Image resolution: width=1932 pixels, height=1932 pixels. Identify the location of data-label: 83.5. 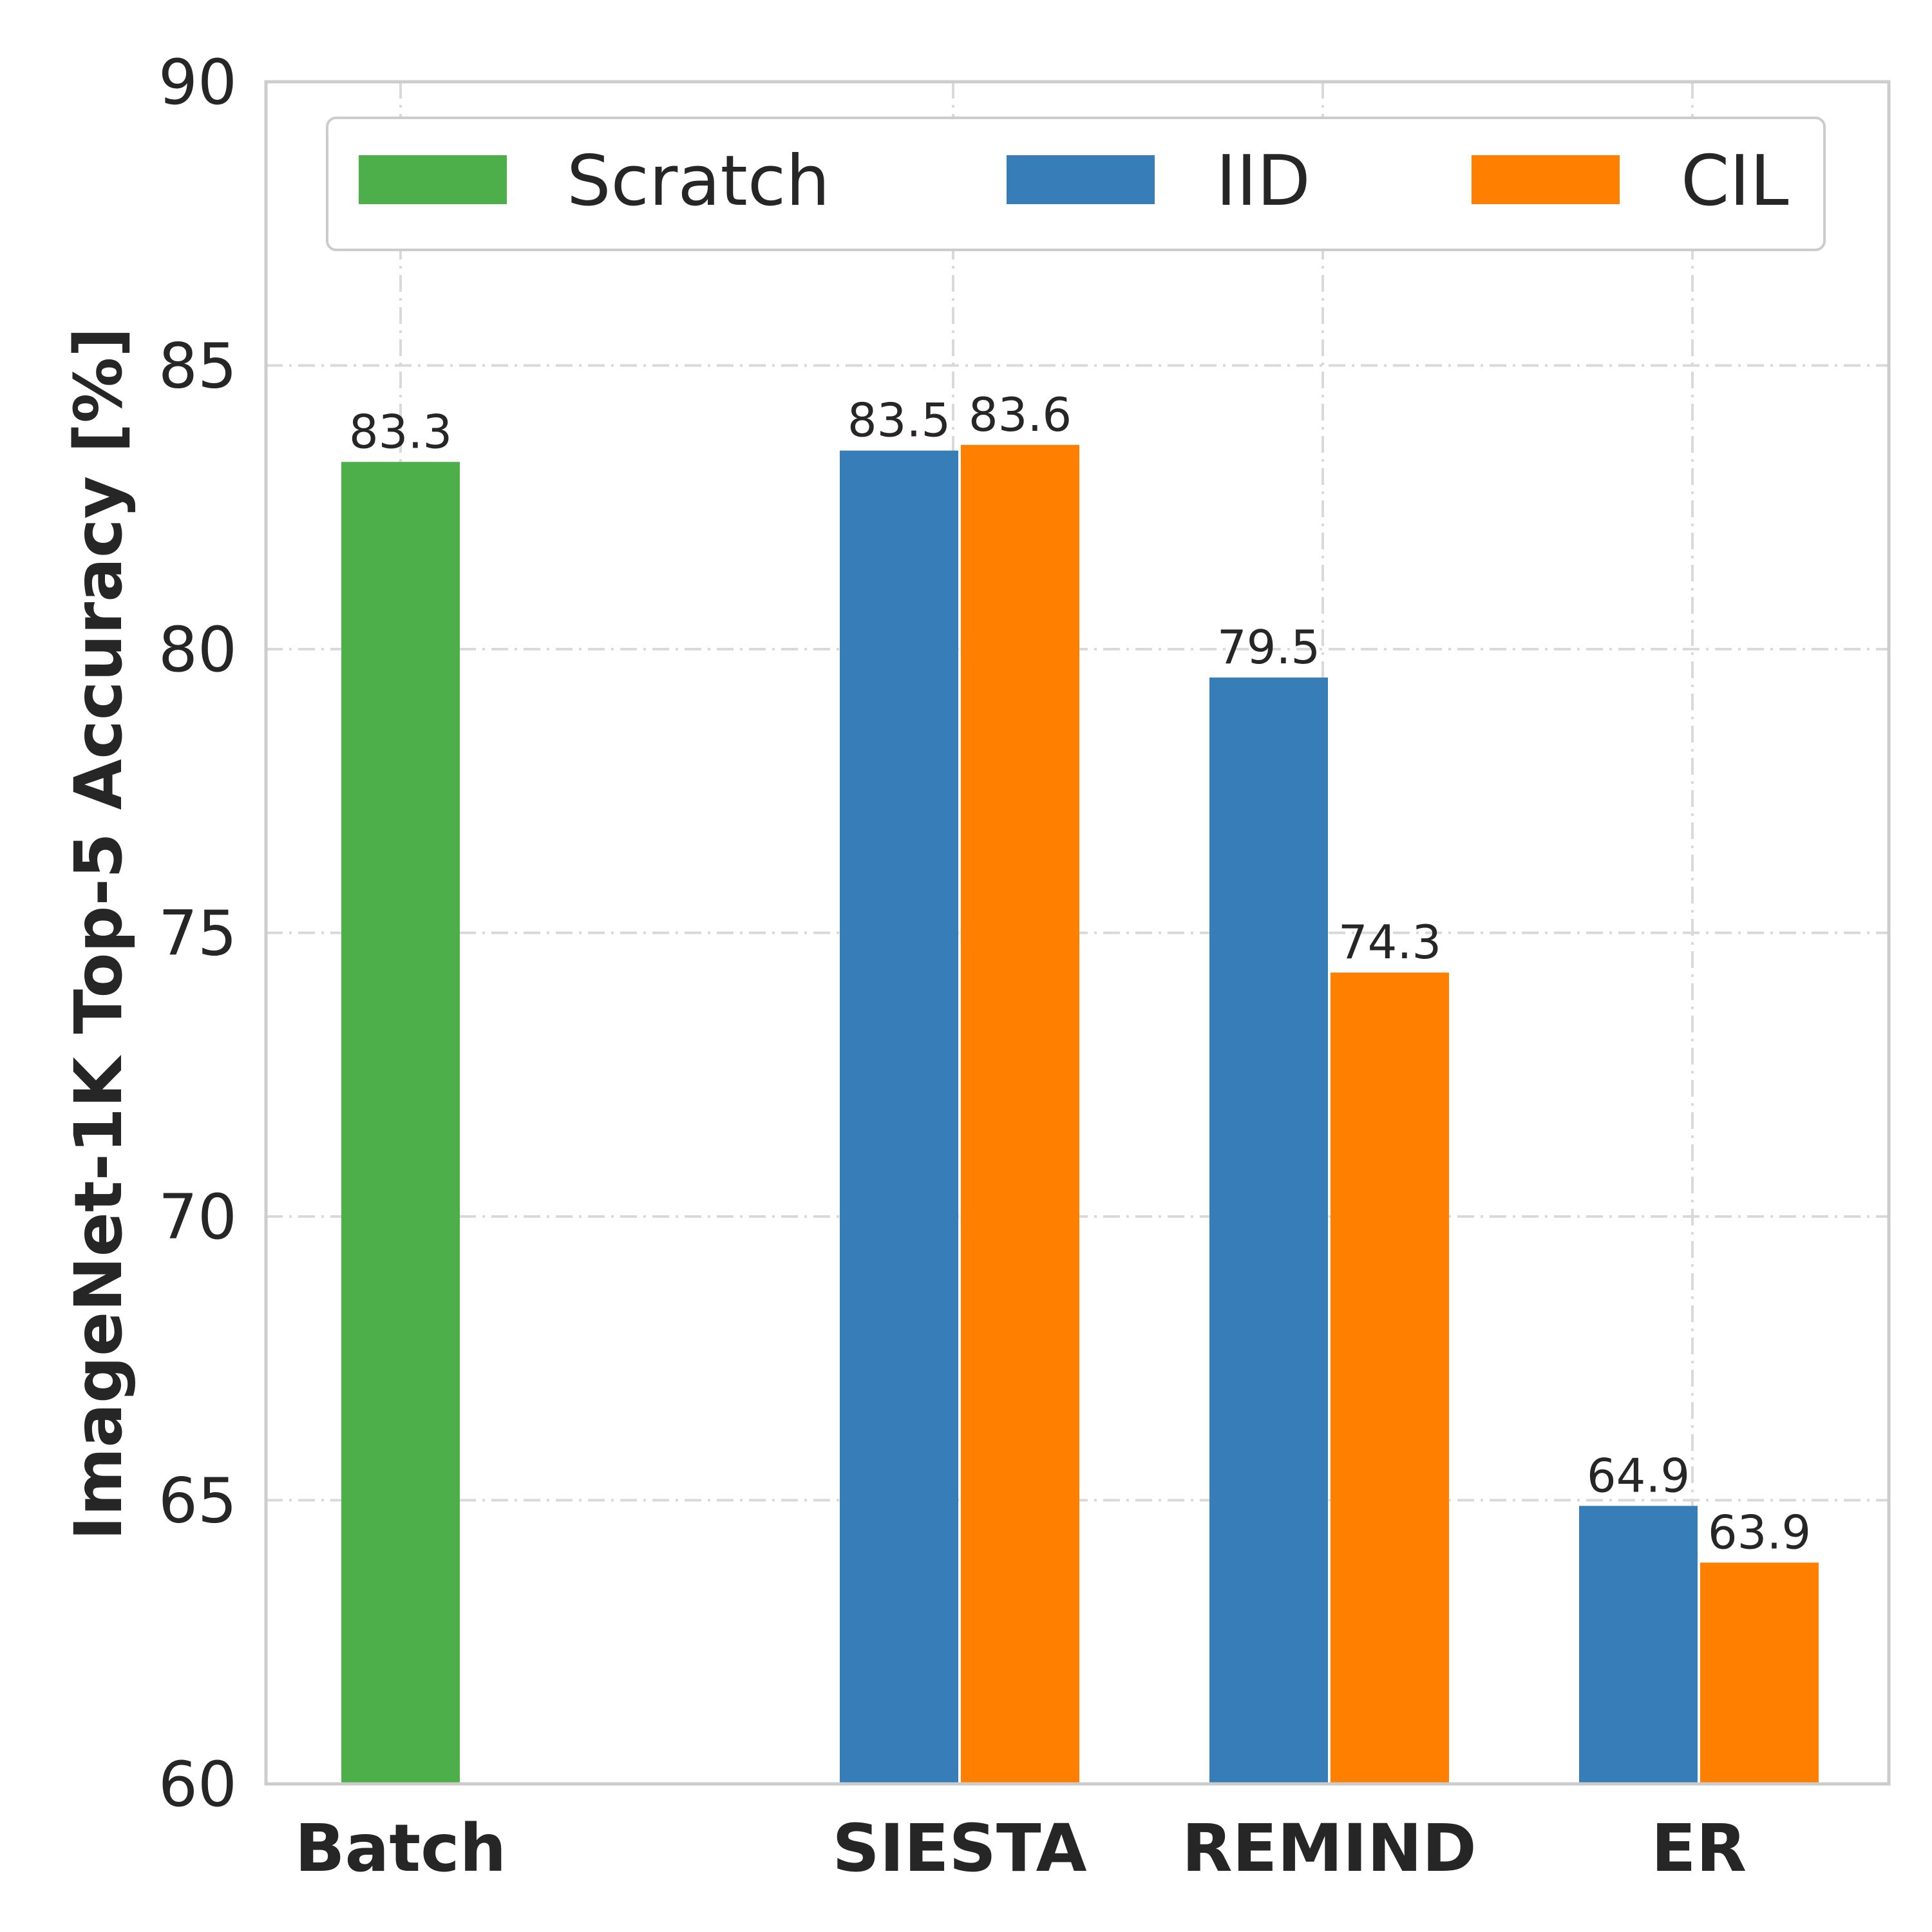
(900, 420).